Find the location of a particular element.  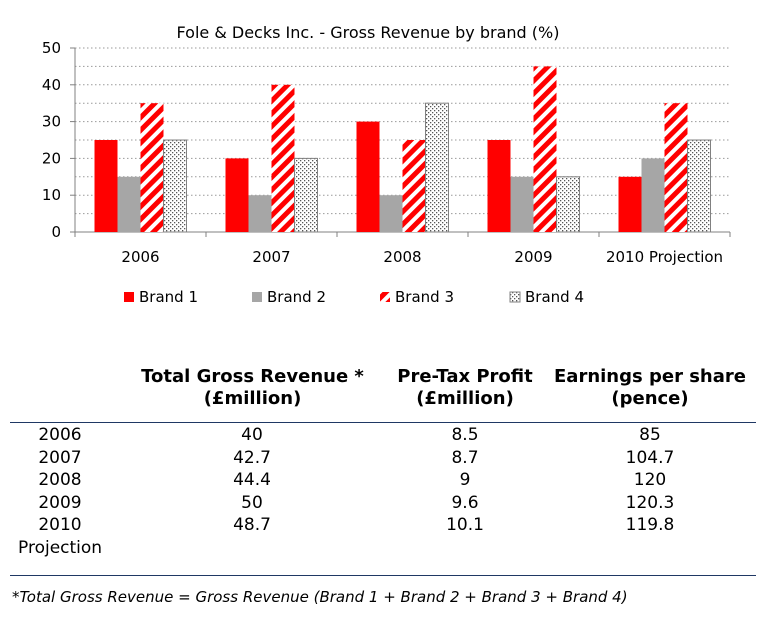

bar-brand-2-2008 is located at coordinates (391, 213).